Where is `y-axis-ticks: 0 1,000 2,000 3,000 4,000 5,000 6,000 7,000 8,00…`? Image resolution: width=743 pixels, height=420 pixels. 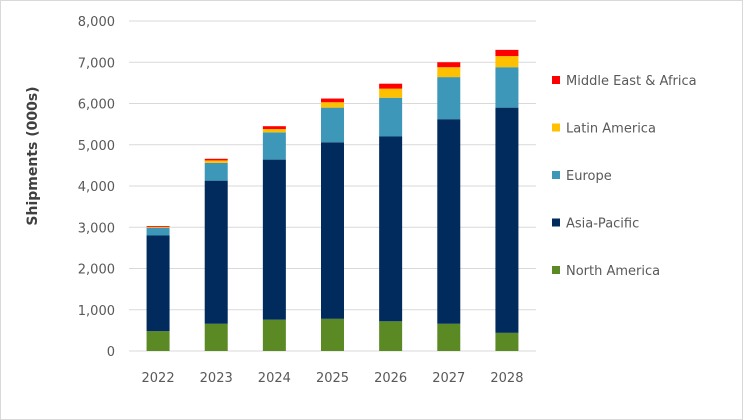
y-axis-ticks: 0 1,000 2,000 3,000 4,000 5,000 6,000 7,000 8,00… is located at coordinates (96, 187).